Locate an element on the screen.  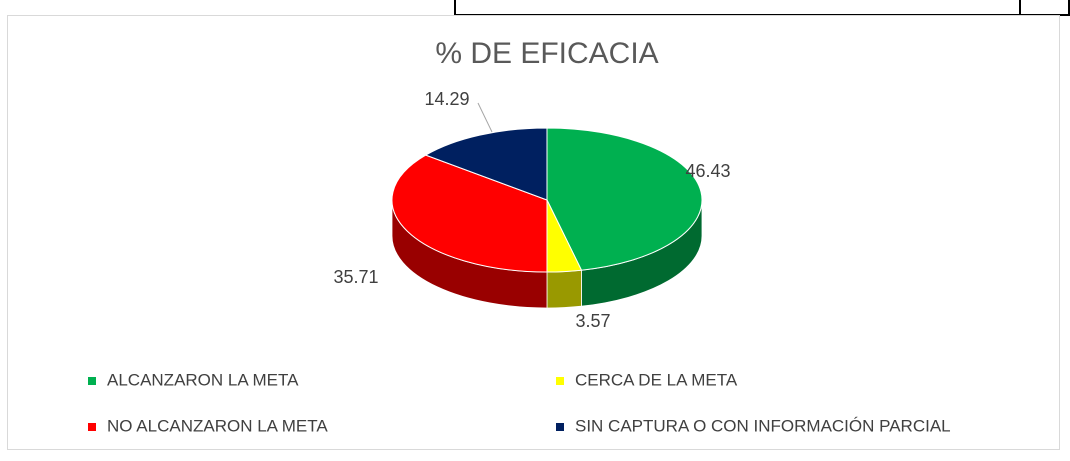
chart-title: % DE EFICACIA is located at coordinates (546, 53).